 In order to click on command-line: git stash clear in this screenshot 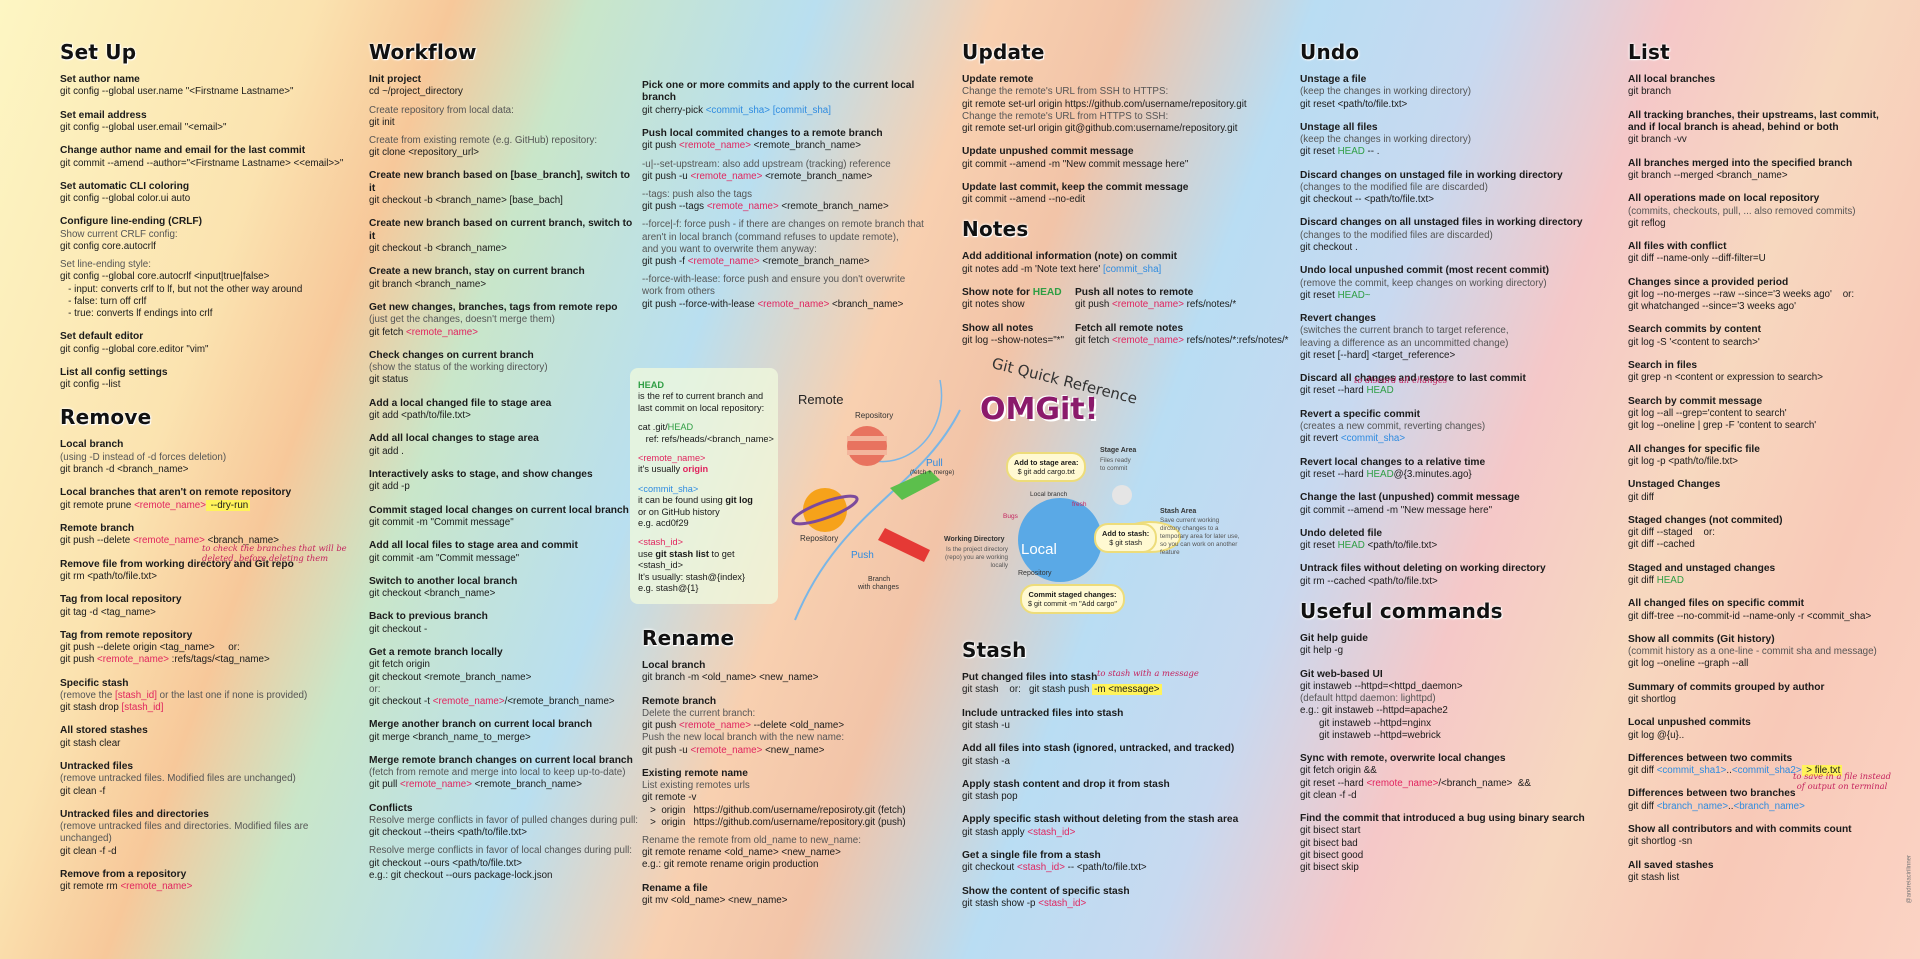, I will do `click(90, 743)`.